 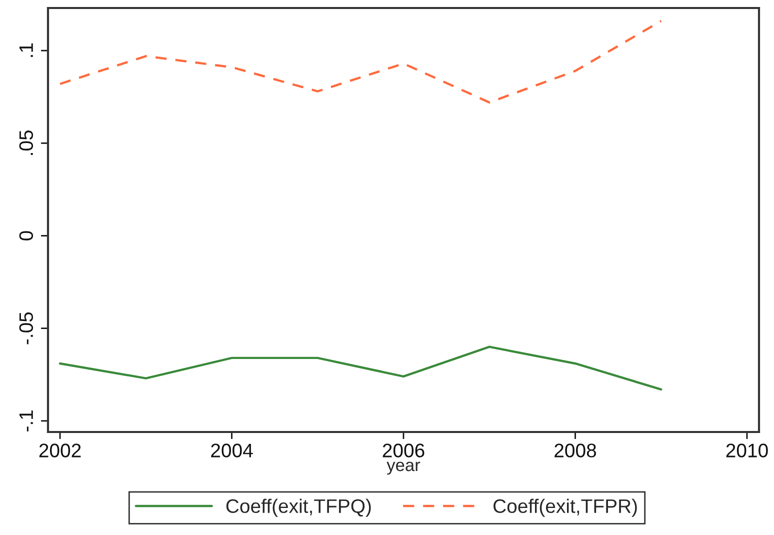 I want to click on y-tick-label: -.05, so click(x=26, y=328).